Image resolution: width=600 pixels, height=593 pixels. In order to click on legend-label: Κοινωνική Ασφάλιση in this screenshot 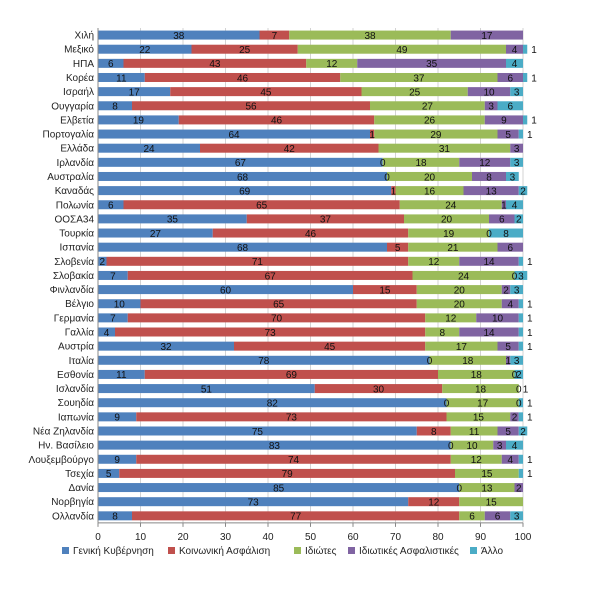, I will do `click(224, 551)`.